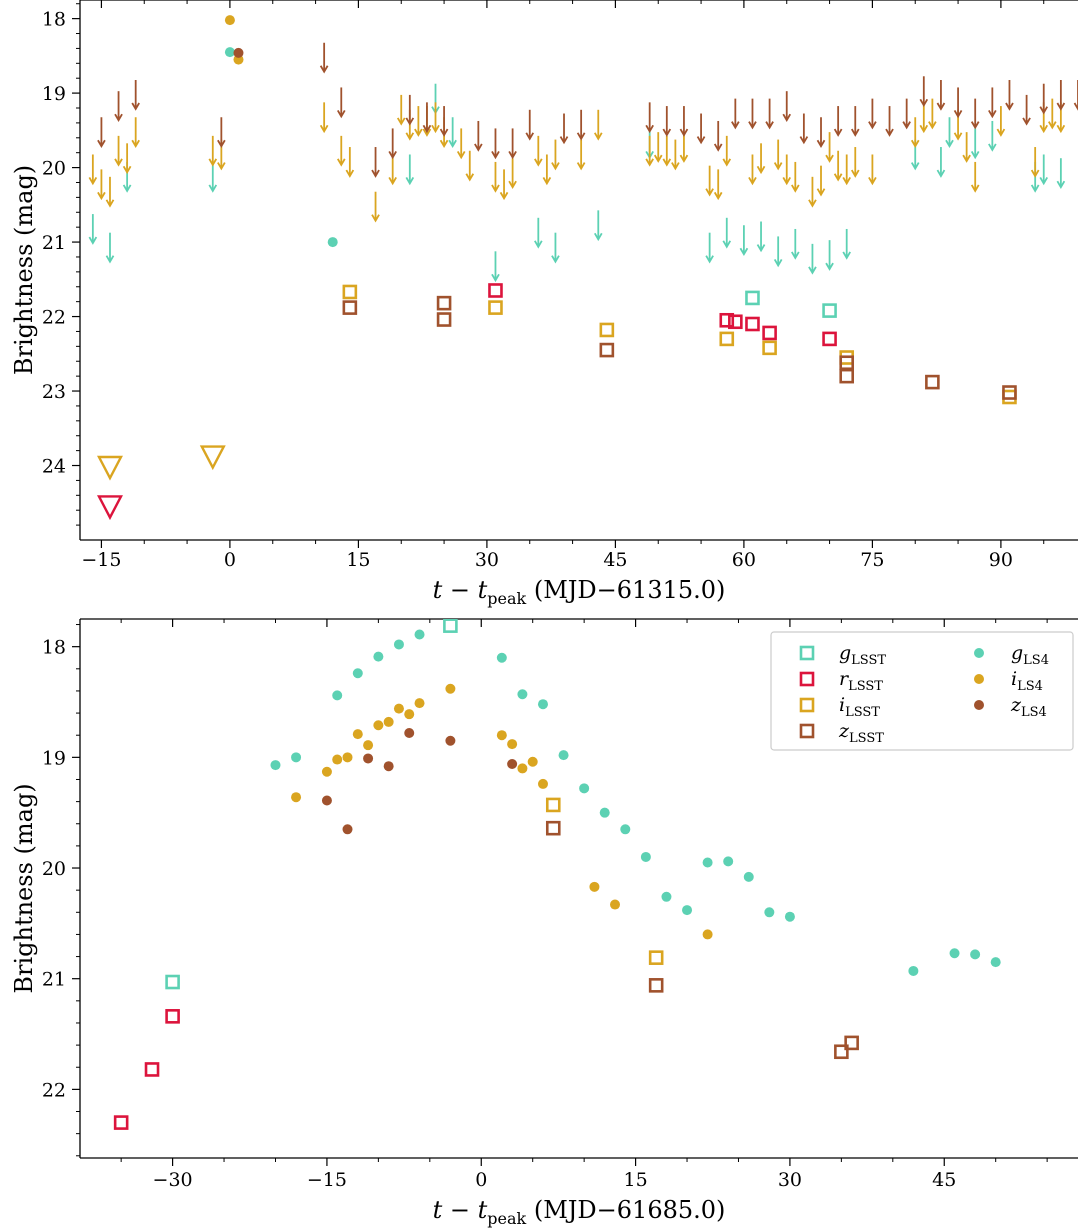 This screenshot has height=1230, width=1078. What do you see at coordinates (101, 560) in the screenshot?
I see `x-tick-label: −15` at bounding box center [101, 560].